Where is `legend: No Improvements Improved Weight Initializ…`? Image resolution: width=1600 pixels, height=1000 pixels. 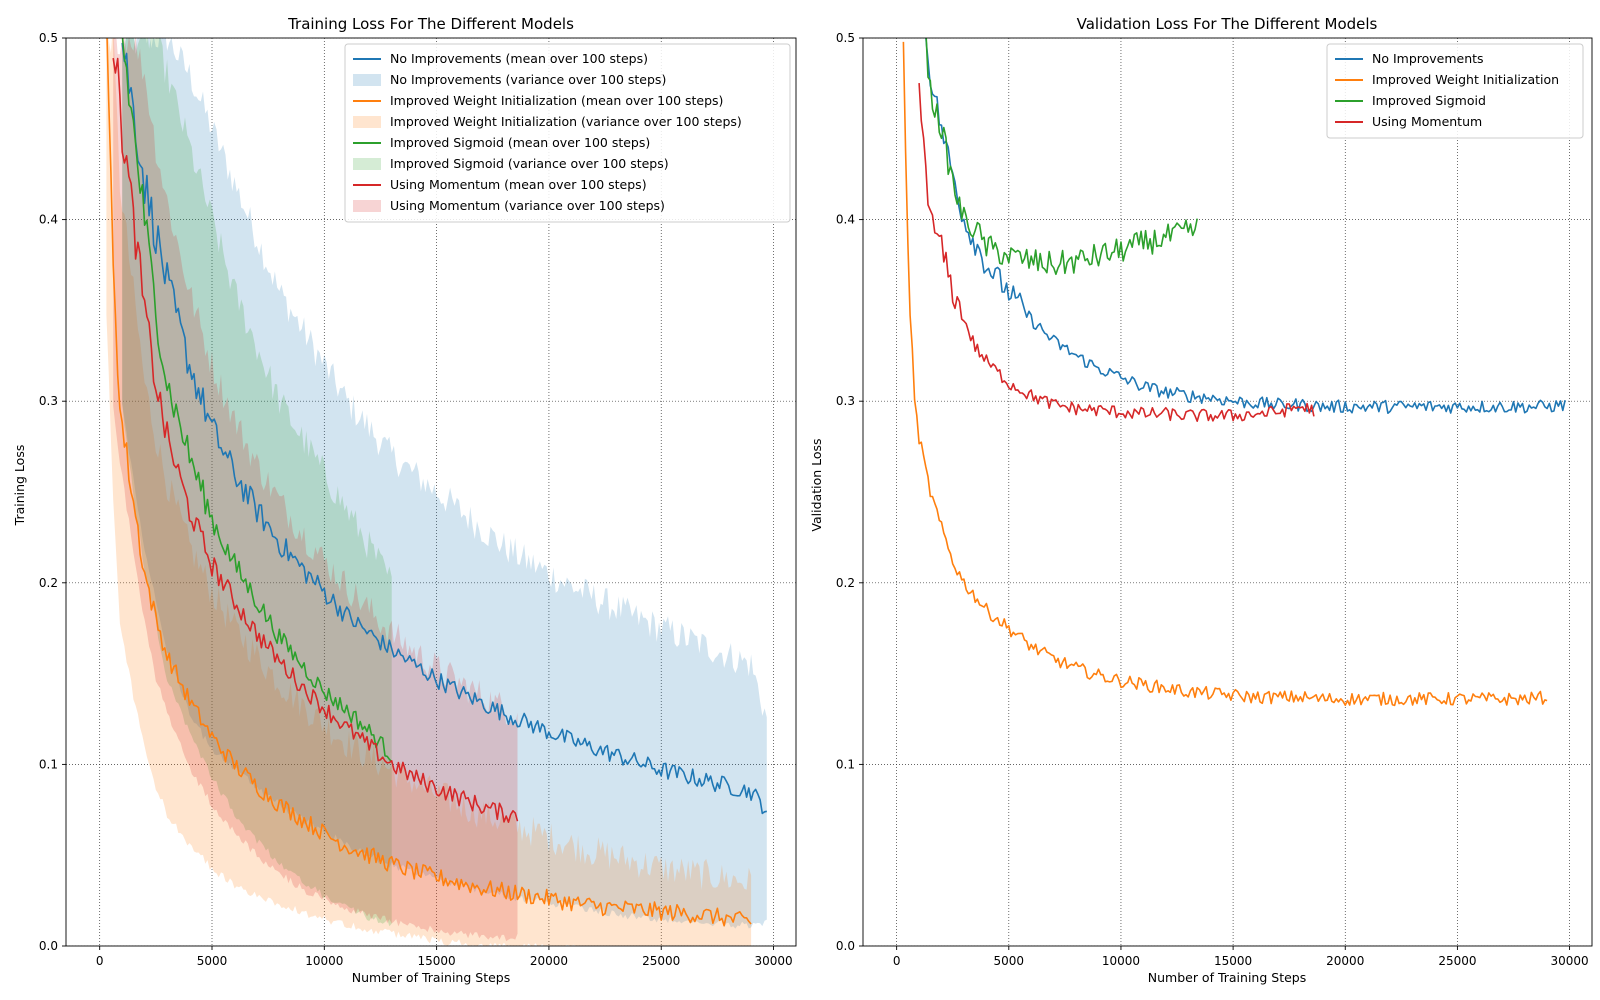 legend: No Improvements Improved Weight Initializ… is located at coordinates (1455, 91).